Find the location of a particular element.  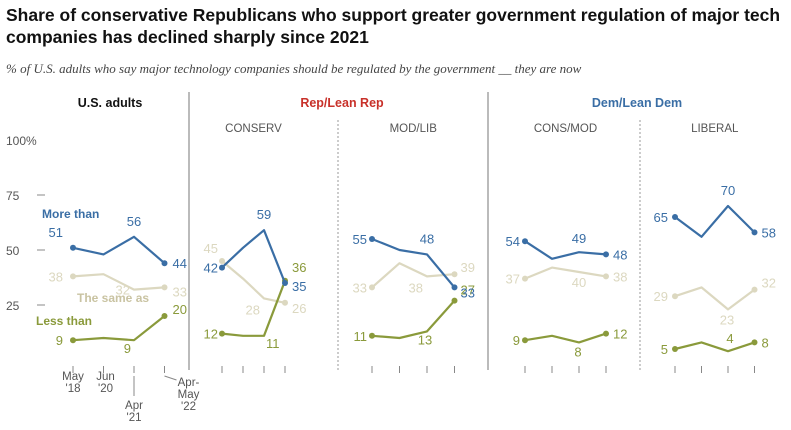

data-label: 42 is located at coordinates (211, 268).